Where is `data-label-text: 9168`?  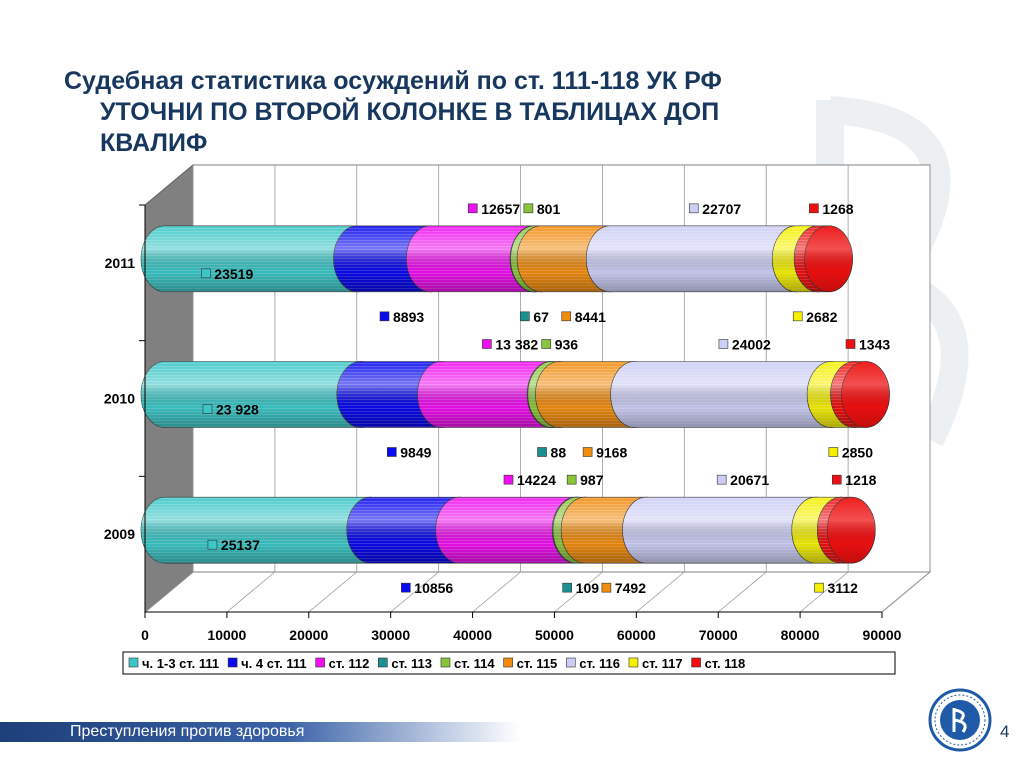
data-label-text: 9168 is located at coordinates (611, 453).